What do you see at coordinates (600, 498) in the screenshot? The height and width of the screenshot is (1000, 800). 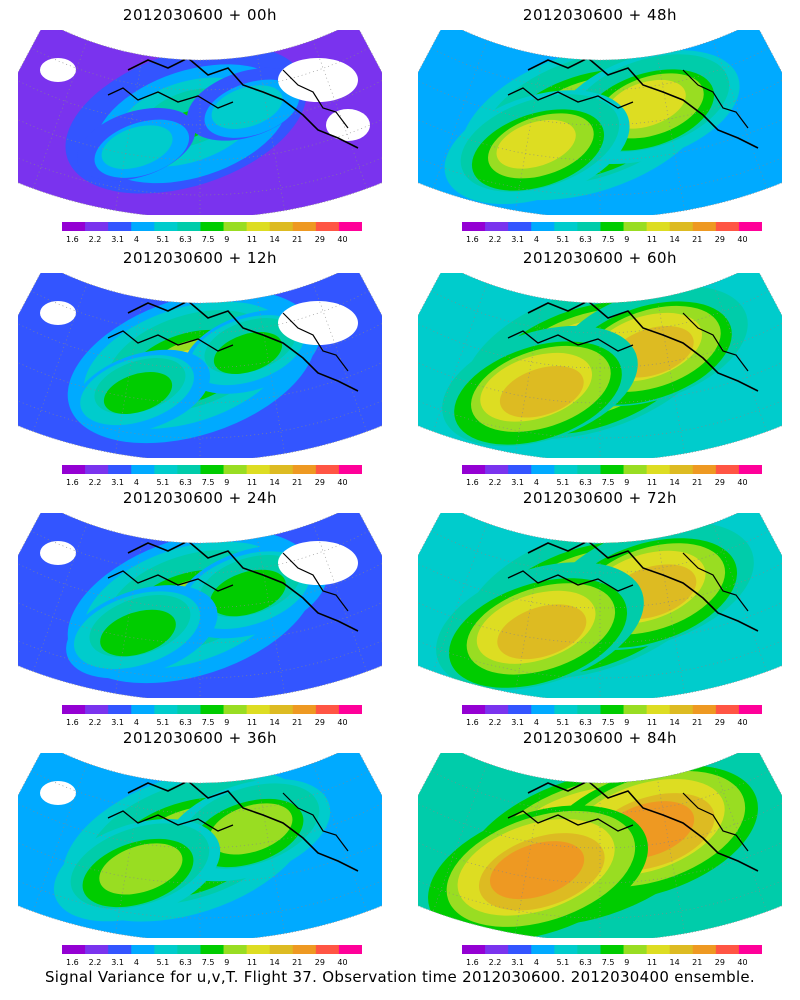 I see `panel-title: 2012030600 + 72h` at bounding box center [600, 498].